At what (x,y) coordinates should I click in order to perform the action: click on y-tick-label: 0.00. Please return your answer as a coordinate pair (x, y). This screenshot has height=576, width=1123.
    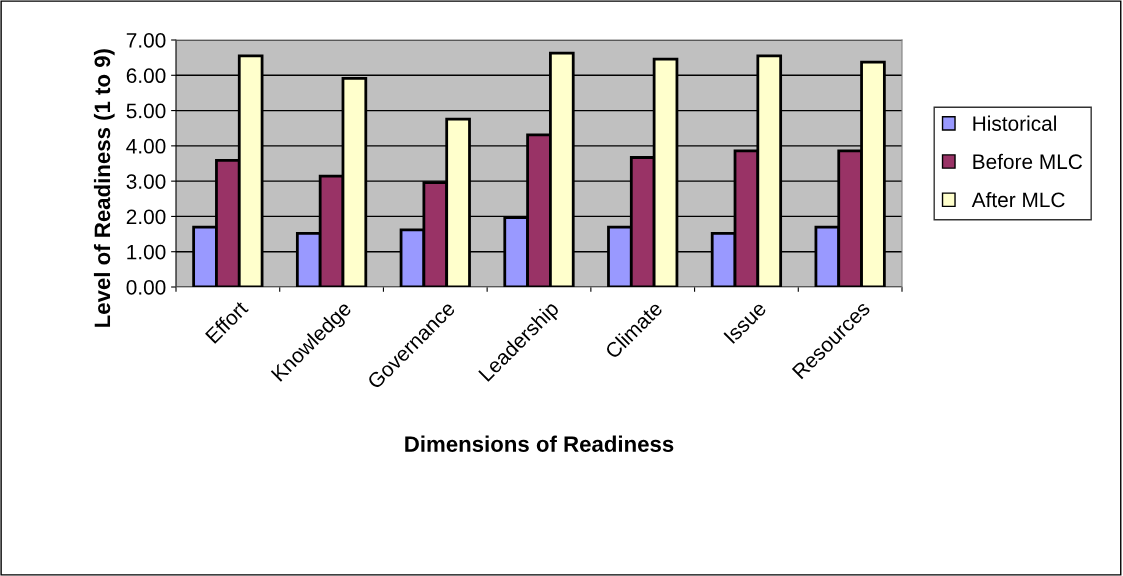
    Looking at the image, I should click on (146, 287).